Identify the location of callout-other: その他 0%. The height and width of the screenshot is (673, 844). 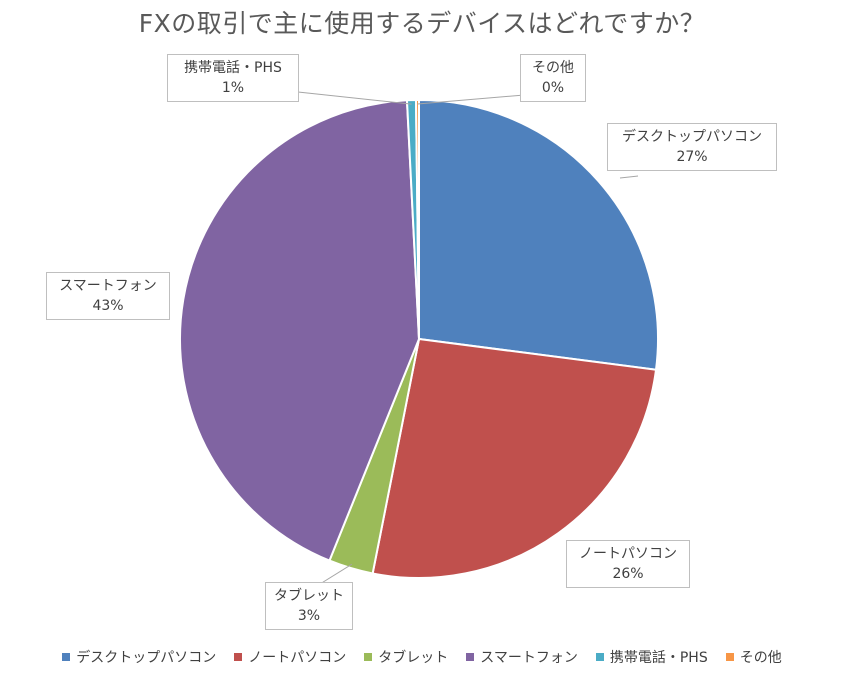
(553, 78).